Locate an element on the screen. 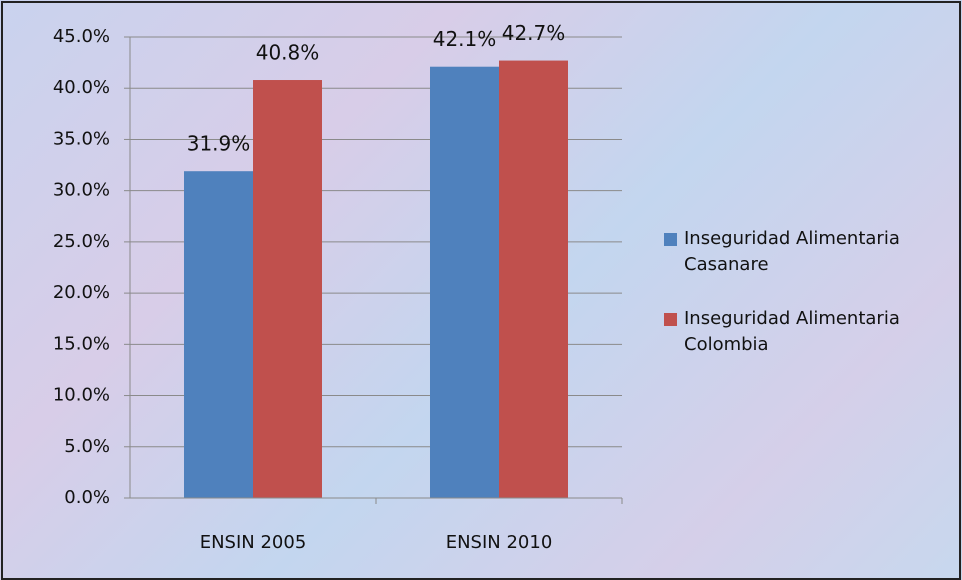  y-tick-label: 10.0% is located at coordinates (81, 395).